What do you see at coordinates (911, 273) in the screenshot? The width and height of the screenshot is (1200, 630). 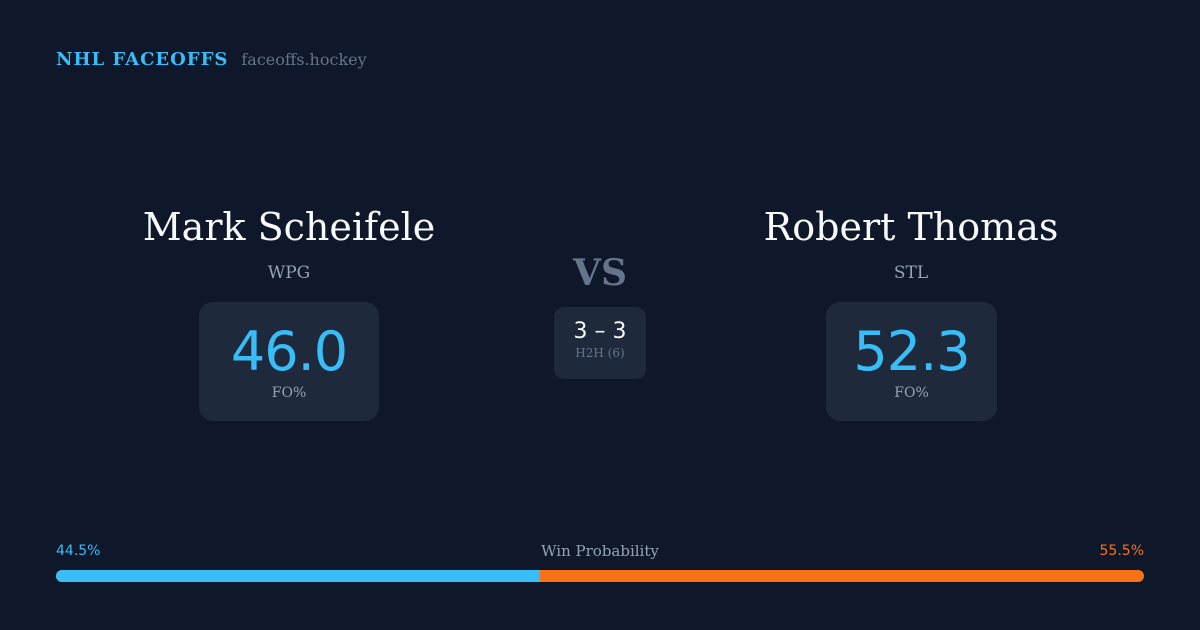 I see `right-player-team: STL` at bounding box center [911, 273].